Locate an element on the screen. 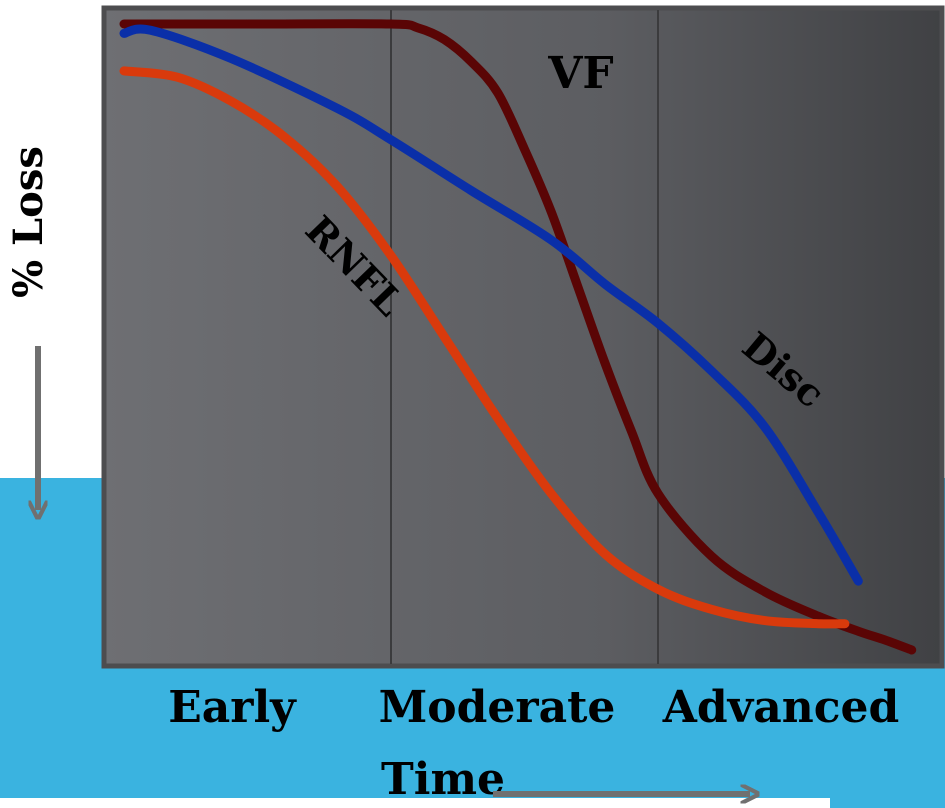  series-label-vf: VF is located at coordinates (580, 73).